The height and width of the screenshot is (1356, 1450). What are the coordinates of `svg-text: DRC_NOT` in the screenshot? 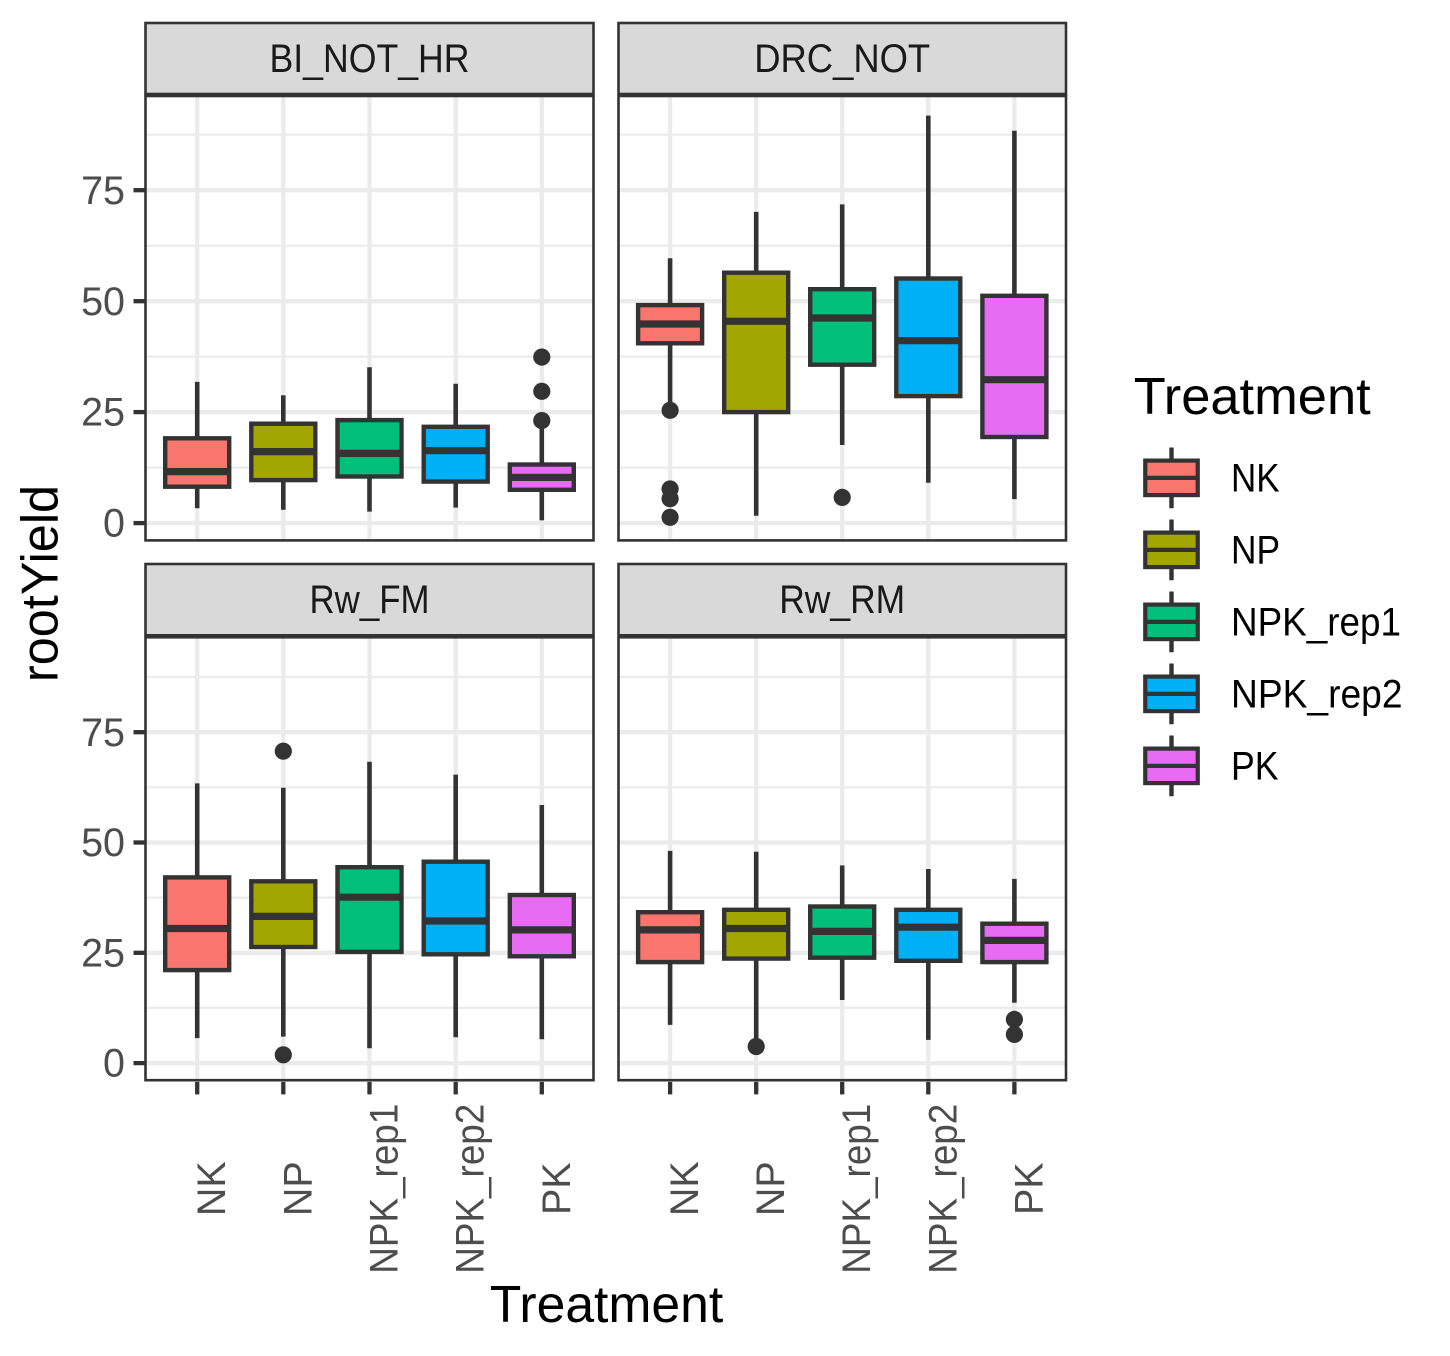 It's located at (842, 59).